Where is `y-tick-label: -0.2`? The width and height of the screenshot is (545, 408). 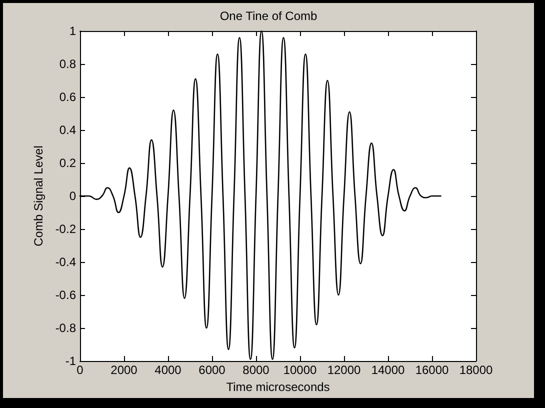 y-tick-label: -0.2 is located at coordinates (65, 229).